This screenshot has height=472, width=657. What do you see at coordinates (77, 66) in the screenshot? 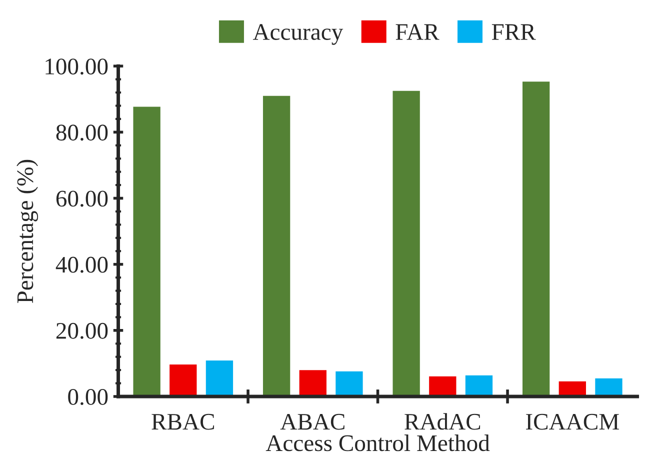
I see `y-tick-label: 100.00` at bounding box center [77, 66].